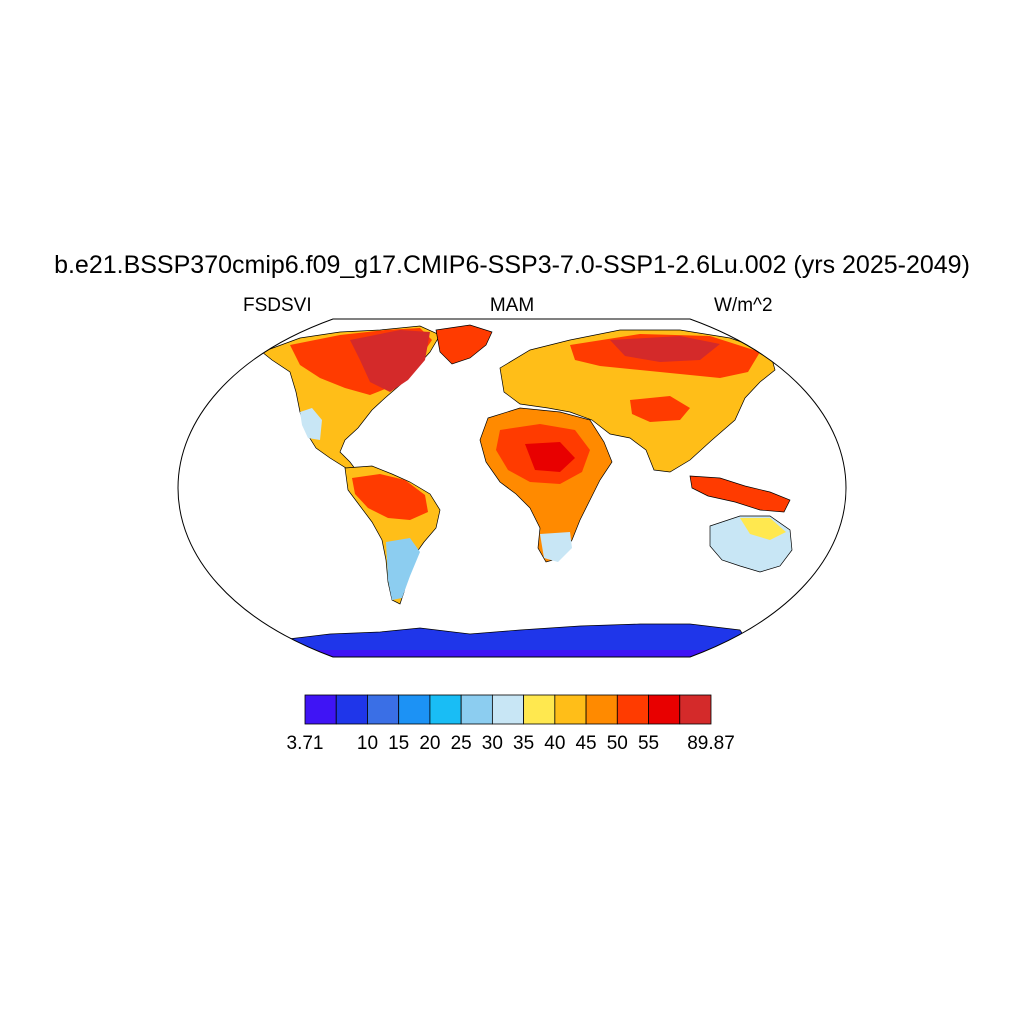 The image size is (1024, 1024). What do you see at coordinates (461, 743) in the screenshot?
I see `colorbar-tick-label: 25` at bounding box center [461, 743].